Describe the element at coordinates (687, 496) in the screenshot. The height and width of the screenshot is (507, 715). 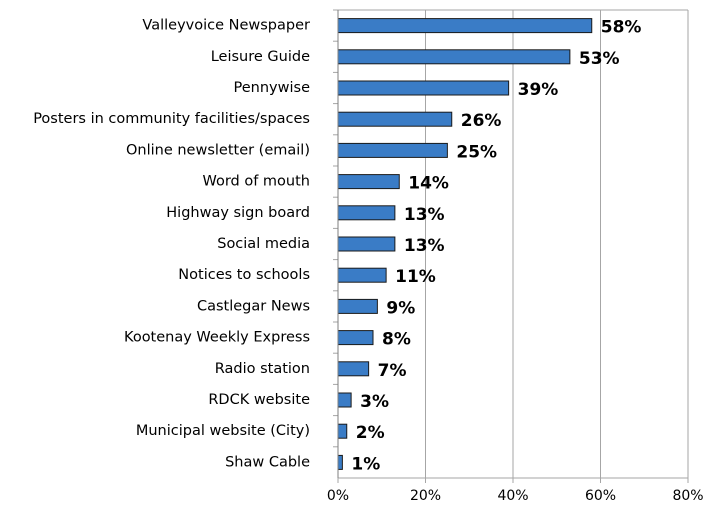
I see `x-tick-label: 80%` at that location.